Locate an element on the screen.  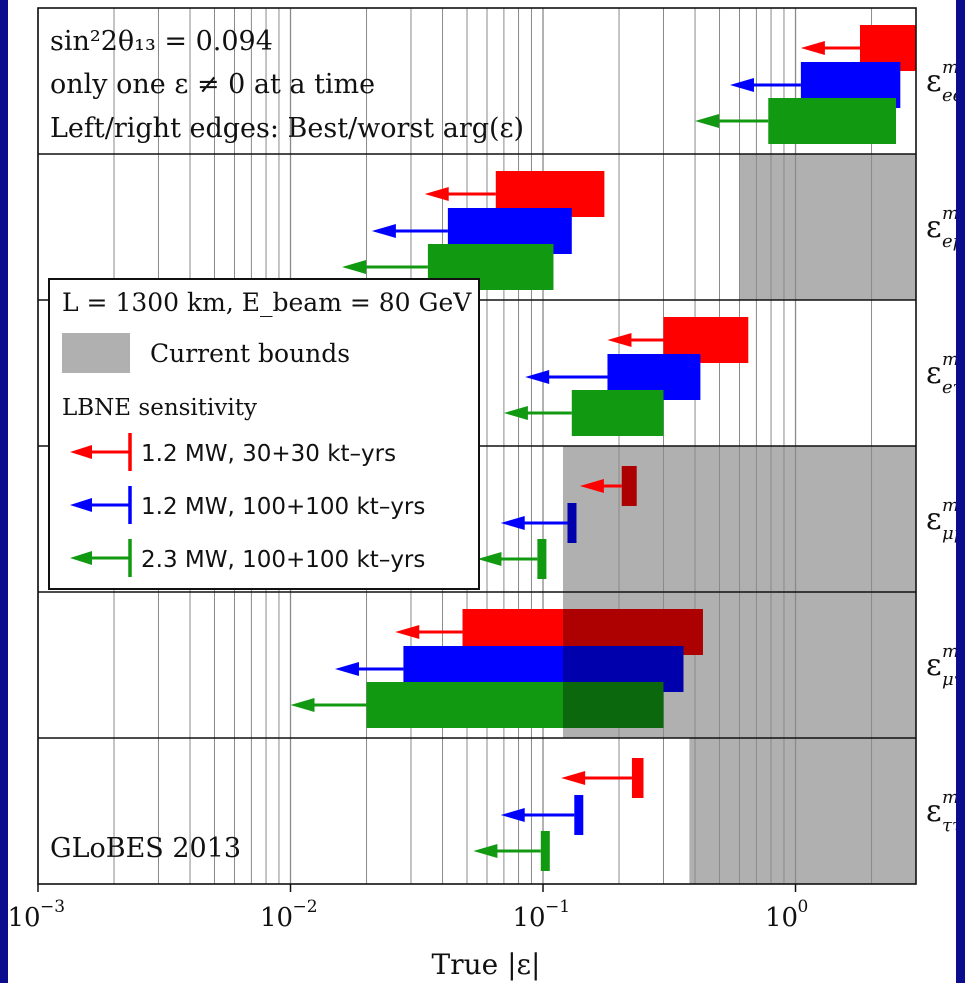
x-tick-exp-0: −3 is located at coordinates (52, 907).